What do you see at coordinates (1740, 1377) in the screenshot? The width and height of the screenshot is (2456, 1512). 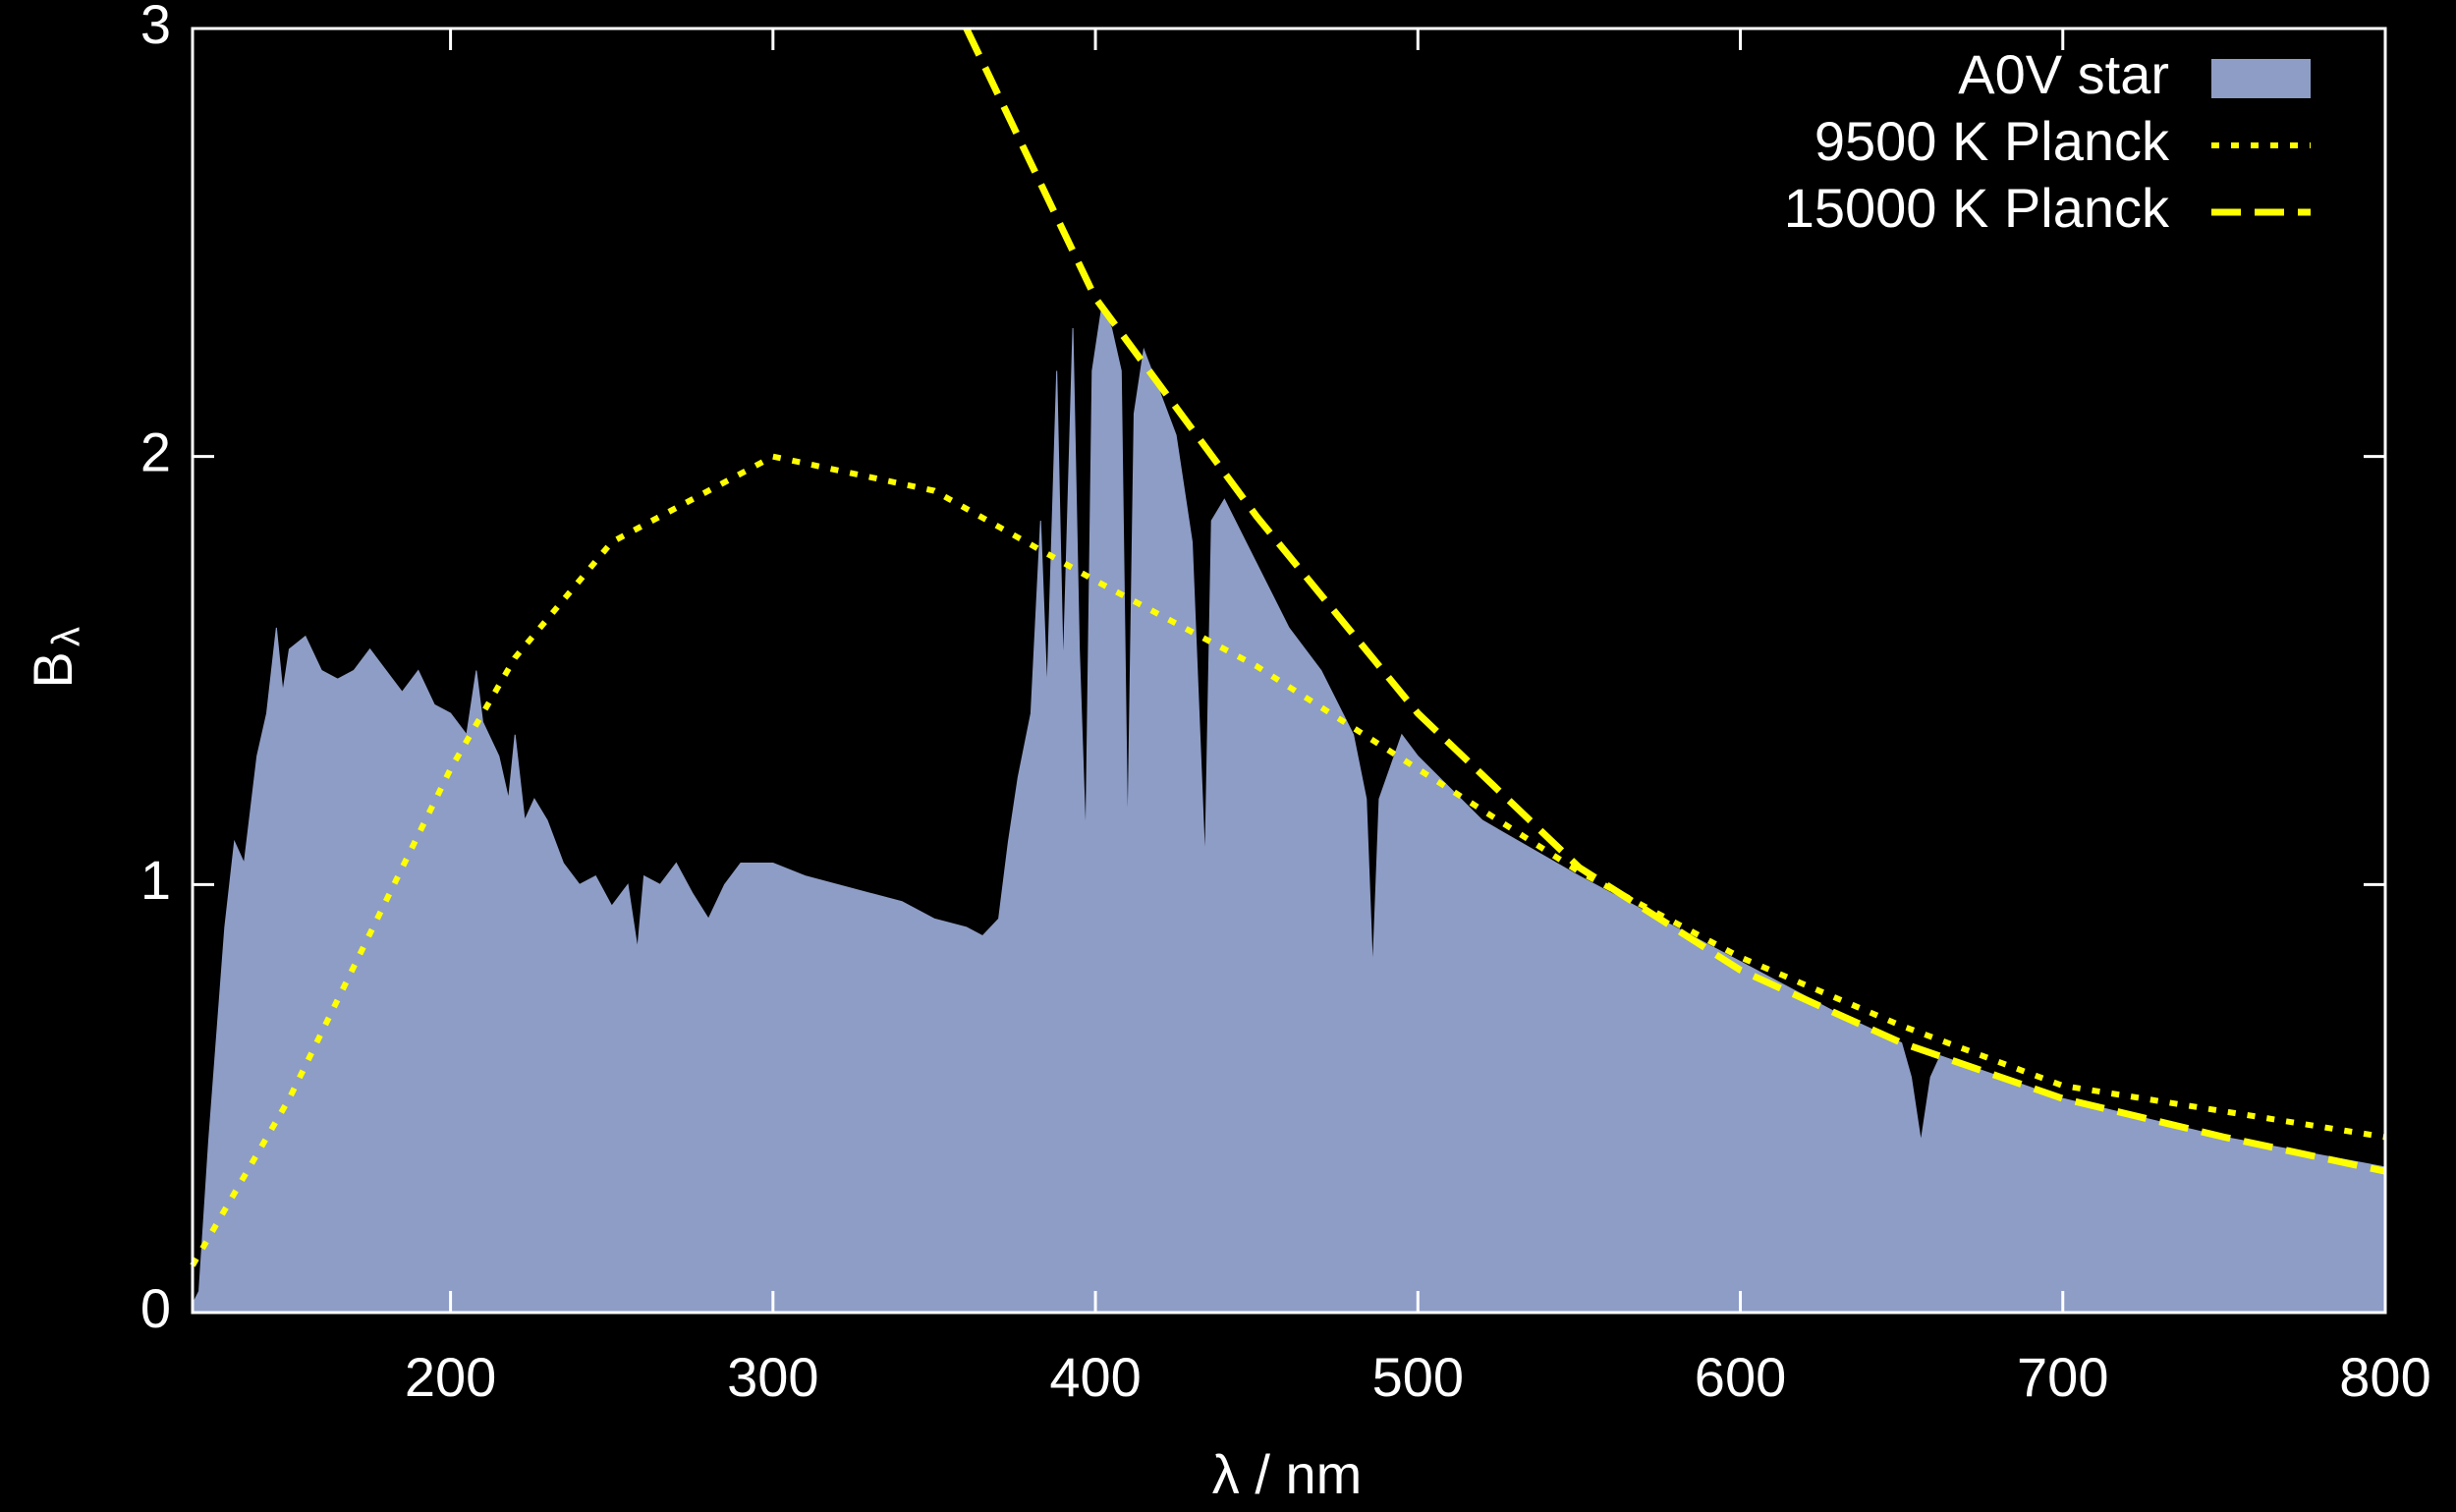 I see `x-tick-label: 600` at bounding box center [1740, 1377].